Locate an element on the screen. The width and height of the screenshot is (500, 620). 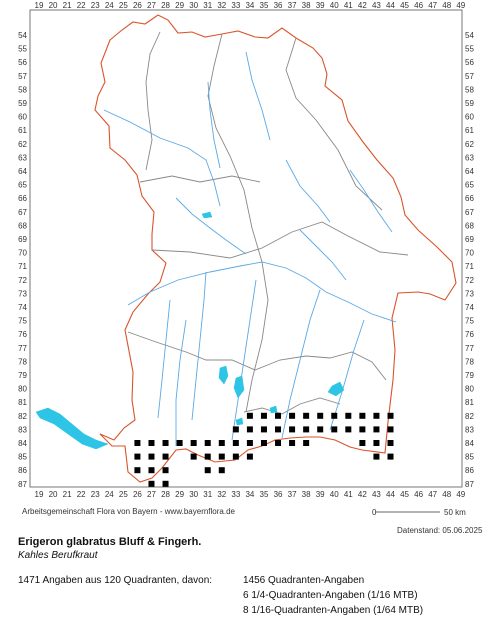
row-label: 79 is located at coordinates (22, 375).